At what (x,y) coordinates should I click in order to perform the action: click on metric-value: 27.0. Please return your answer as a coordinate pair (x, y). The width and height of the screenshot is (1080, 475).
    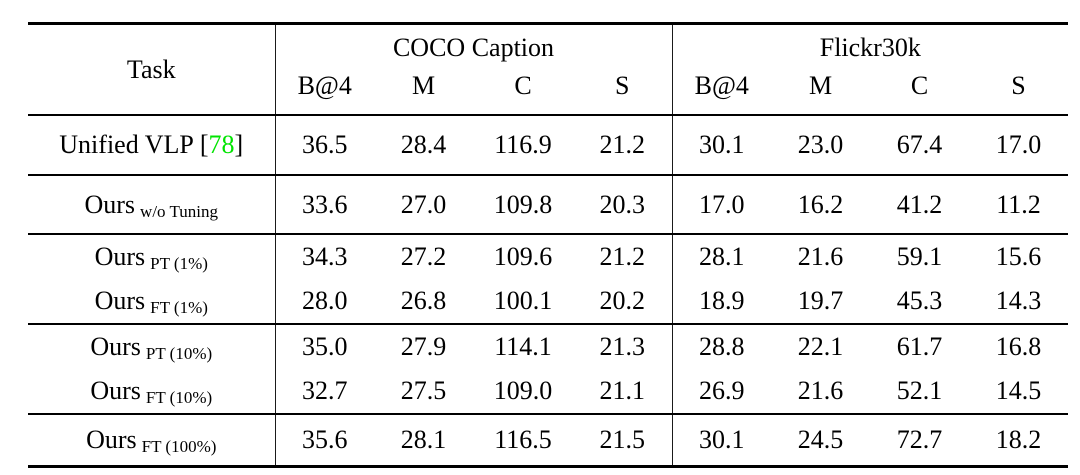
    Looking at the image, I should click on (423, 204).